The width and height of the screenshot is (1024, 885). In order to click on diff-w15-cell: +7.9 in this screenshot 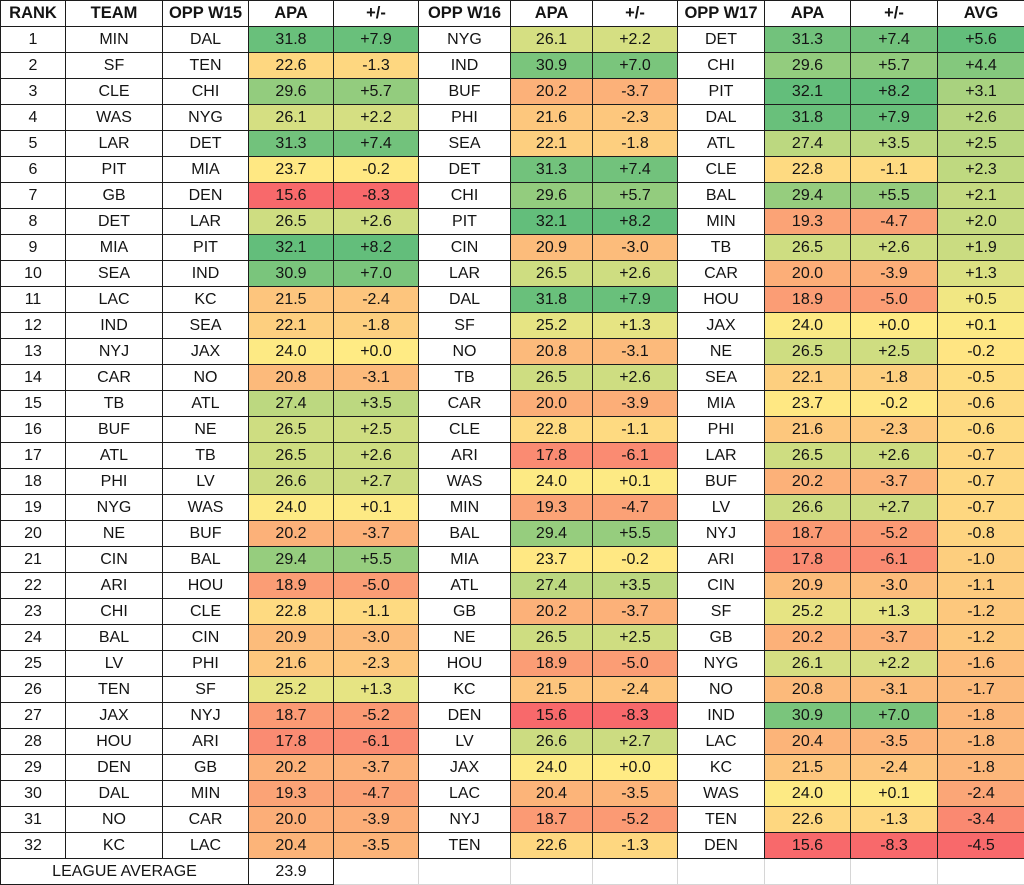, I will do `click(376, 40)`.